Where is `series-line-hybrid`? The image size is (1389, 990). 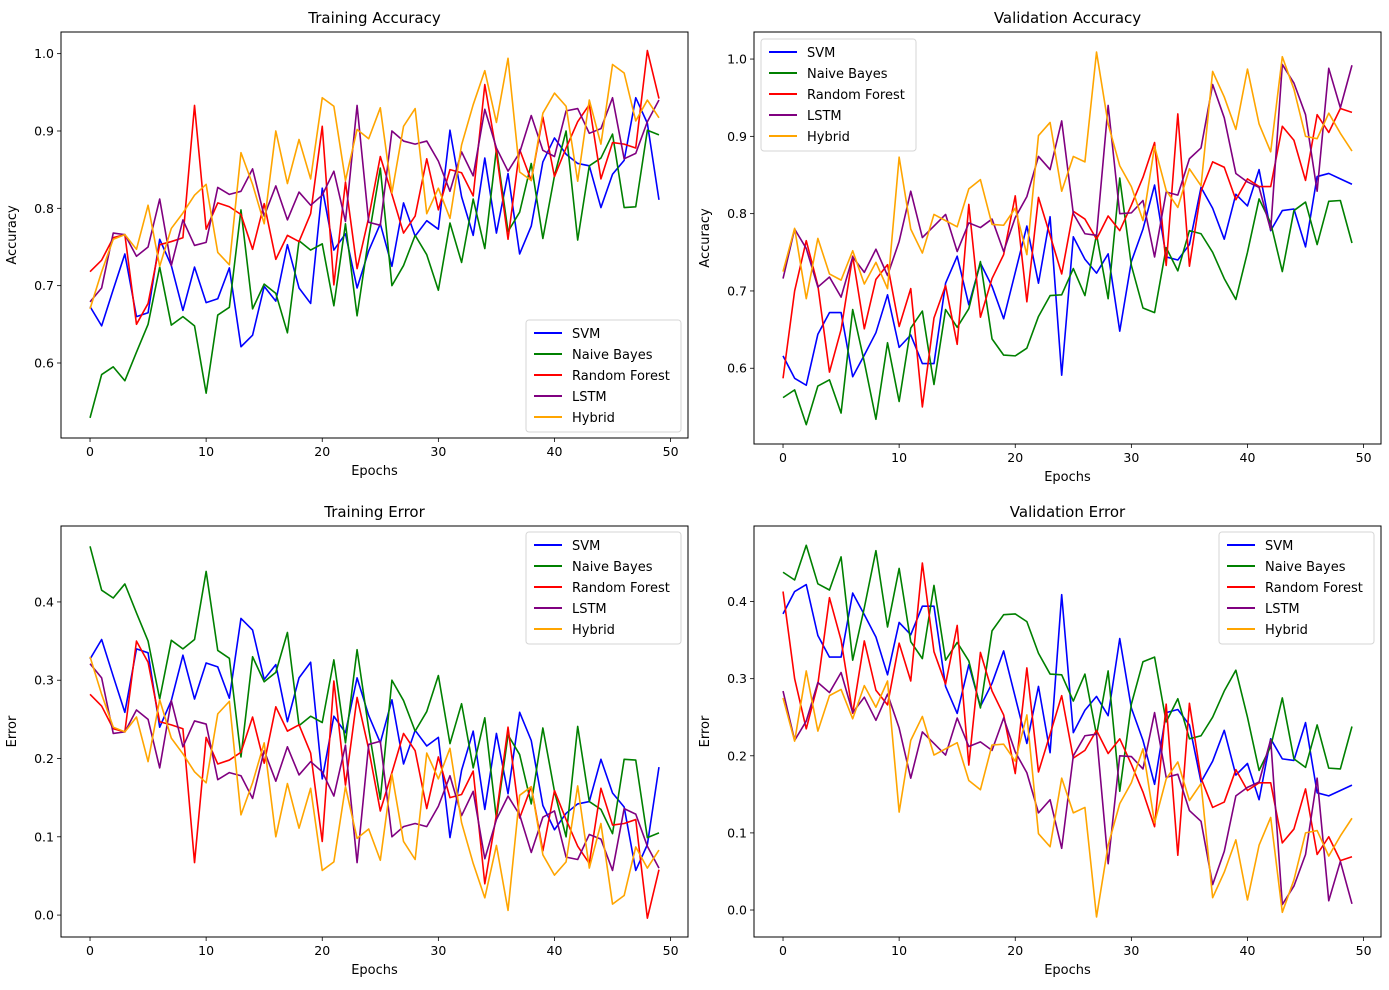
series-line-hybrid is located at coordinates (374, 784).